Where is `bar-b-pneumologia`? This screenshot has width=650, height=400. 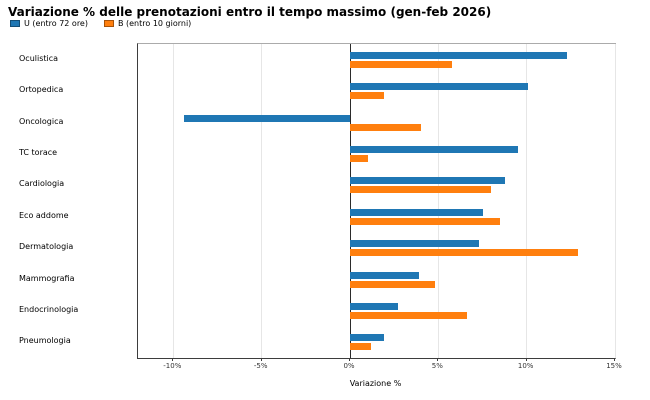 bar-b-pneumologia is located at coordinates (361, 347).